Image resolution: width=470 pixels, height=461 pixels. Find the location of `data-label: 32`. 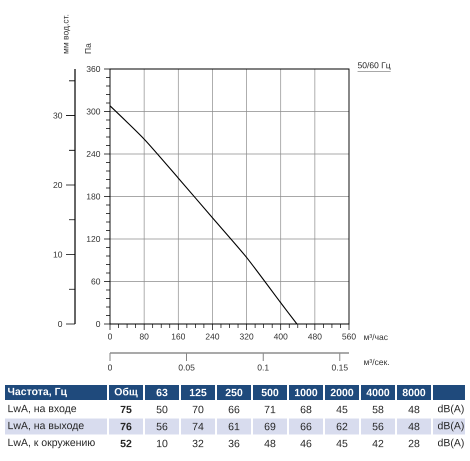

data-label: 32 is located at coordinates (198, 444).